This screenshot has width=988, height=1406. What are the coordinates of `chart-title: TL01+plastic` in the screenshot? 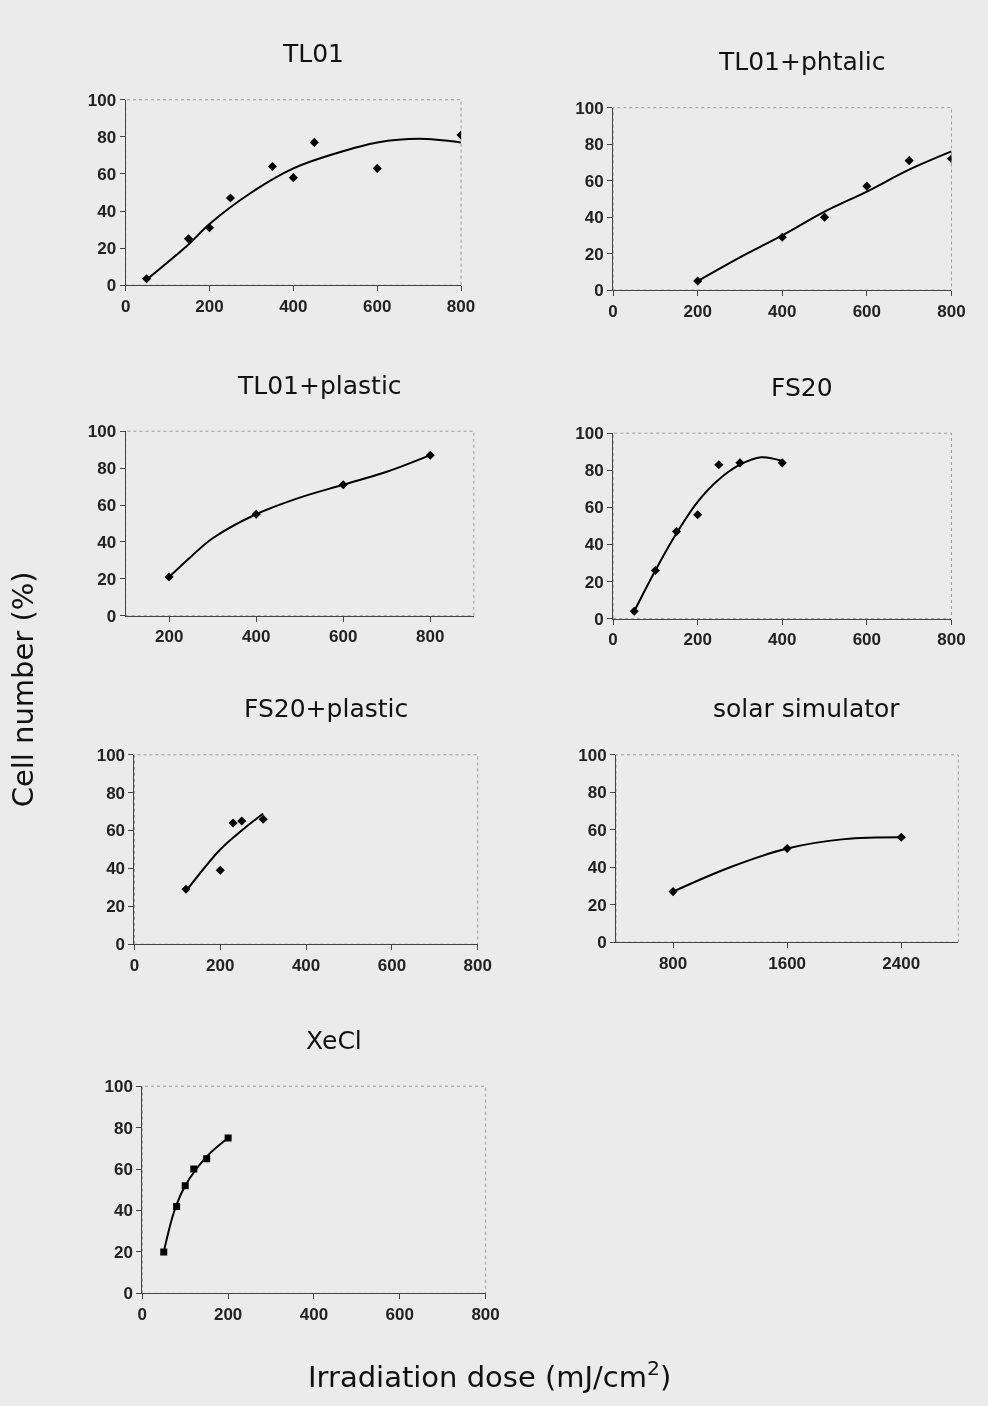 It's located at (319, 385).